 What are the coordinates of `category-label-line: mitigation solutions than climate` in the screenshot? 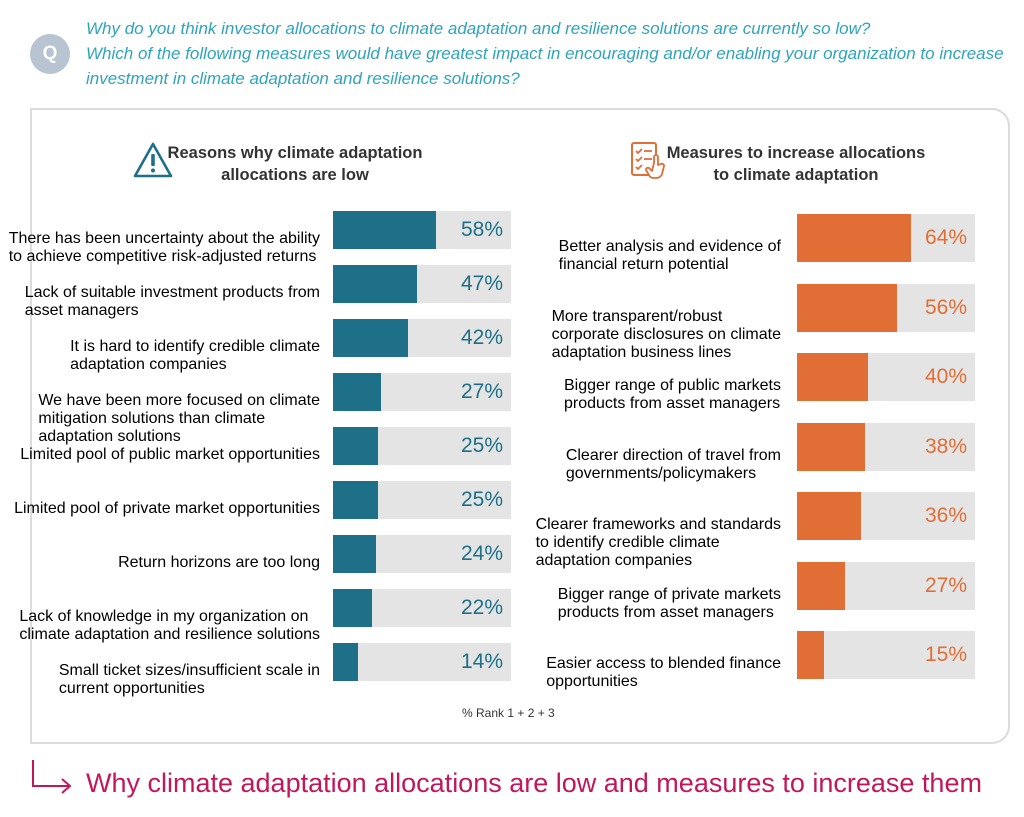 It's located at (152, 418).